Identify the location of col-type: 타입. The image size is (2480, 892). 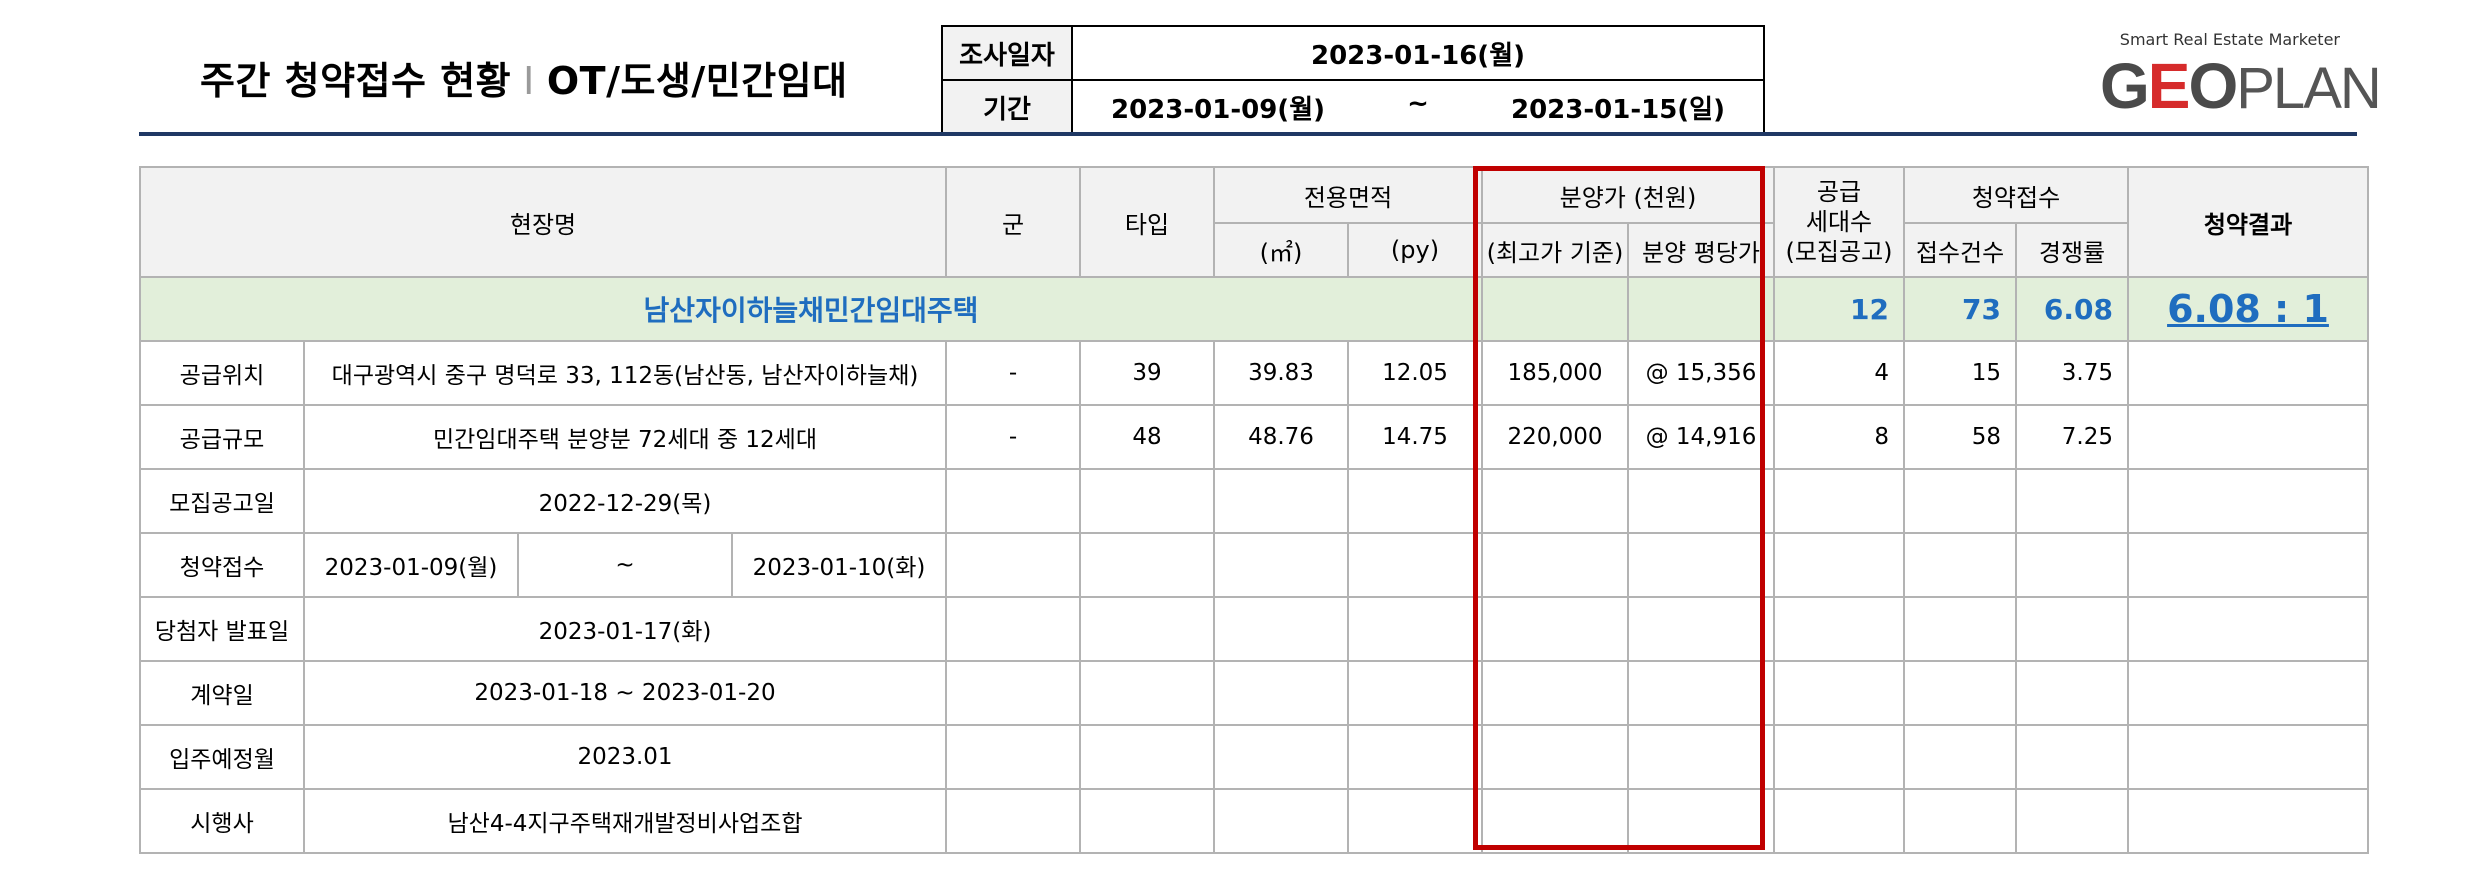
(1147, 222).